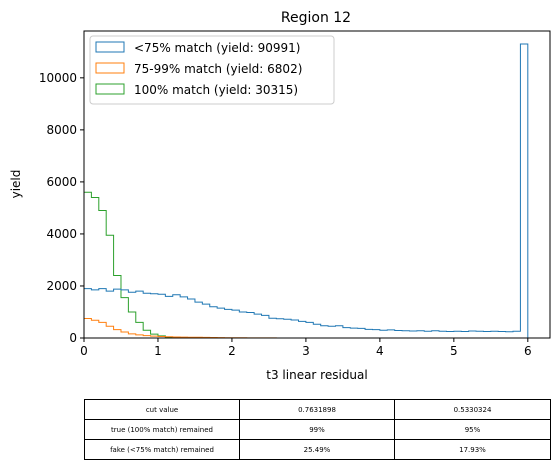  I want to click on row-header-cell: true (100% match) remained, so click(162, 429).